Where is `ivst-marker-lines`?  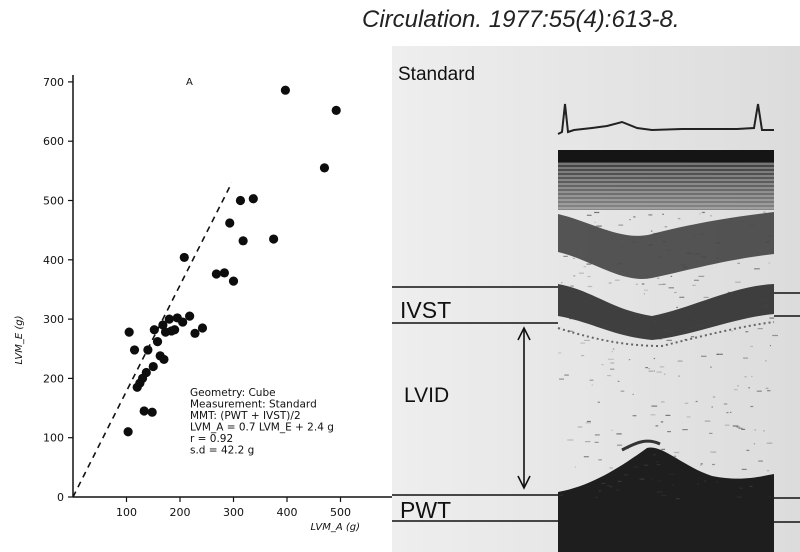 ivst-marker-lines is located at coordinates (596, 305).